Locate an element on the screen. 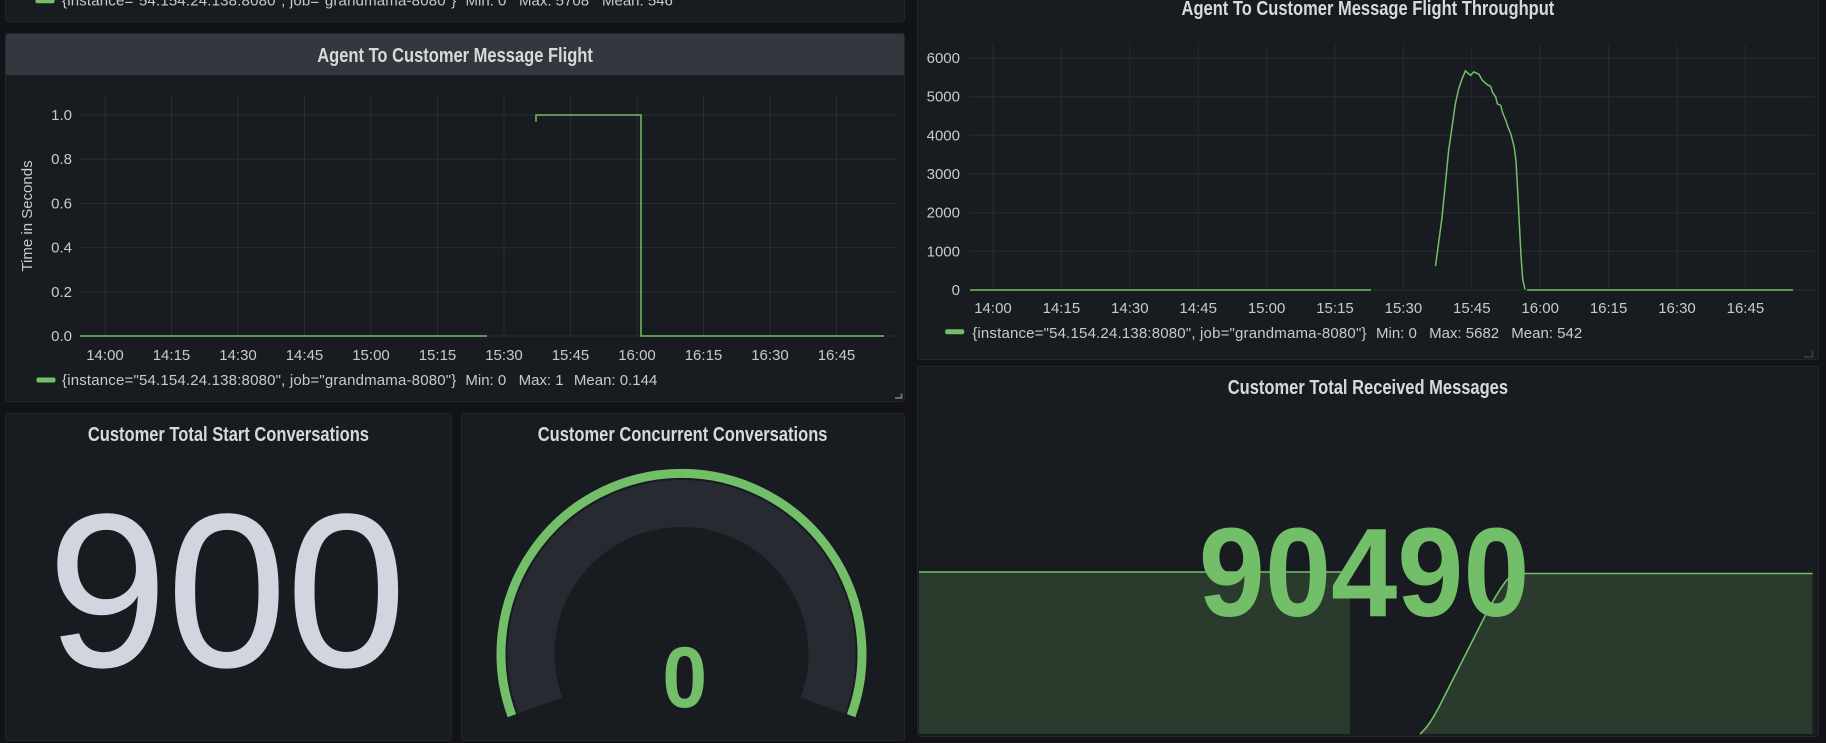 The height and width of the screenshot is (743, 1826). svg-text: Time in Seconds is located at coordinates (27, 215).